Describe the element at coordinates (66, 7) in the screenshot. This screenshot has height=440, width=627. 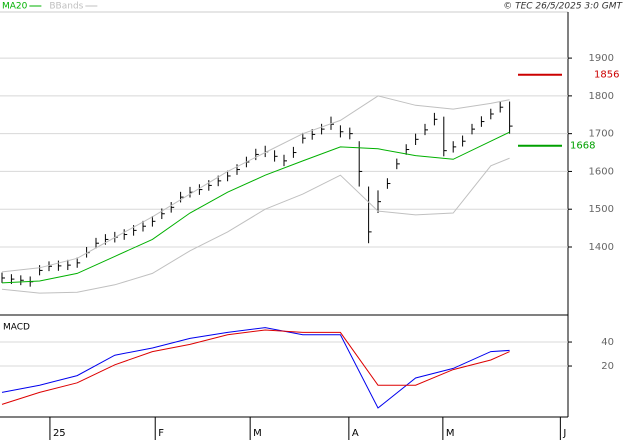
I see `legend-label: BBands` at that location.